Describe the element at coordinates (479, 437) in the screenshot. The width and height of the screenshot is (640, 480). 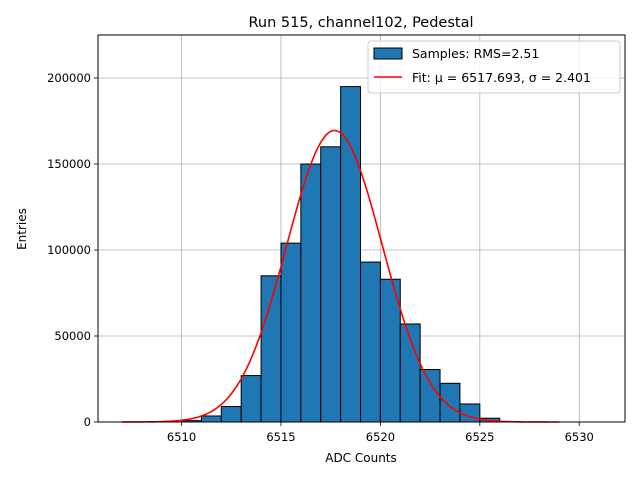
I see `x-tick-label: 6525` at that location.